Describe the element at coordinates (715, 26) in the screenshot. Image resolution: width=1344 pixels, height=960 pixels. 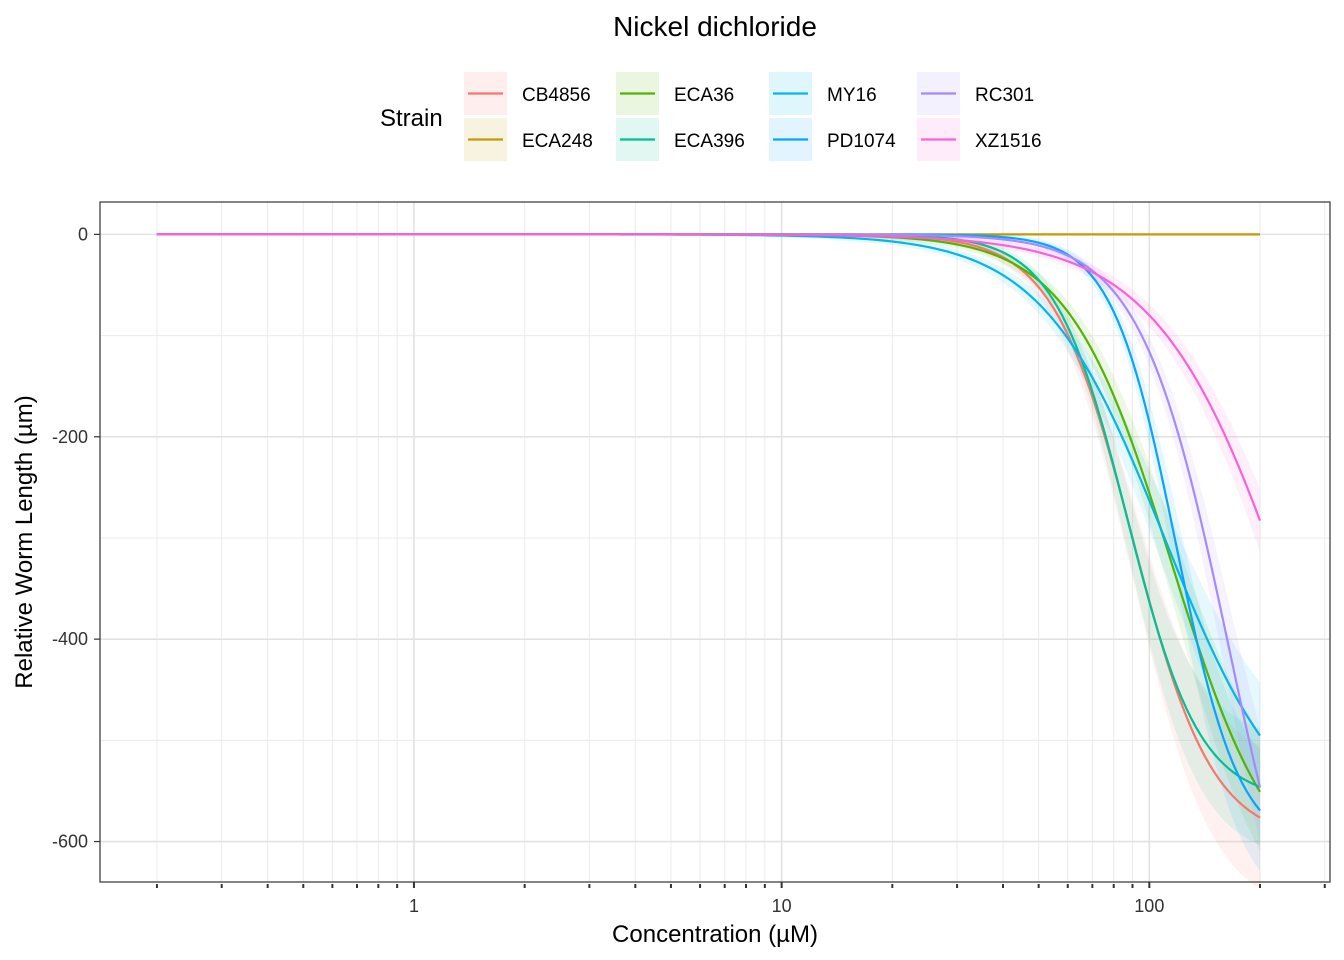
I see `chart-title: Nickel dichloride` at that location.